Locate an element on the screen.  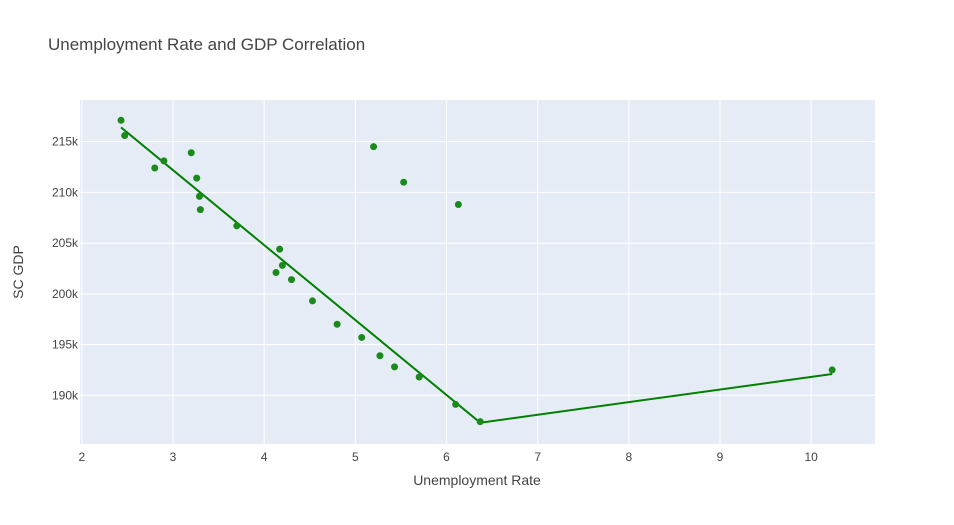
x-tick-label: 9 is located at coordinates (720, 457).